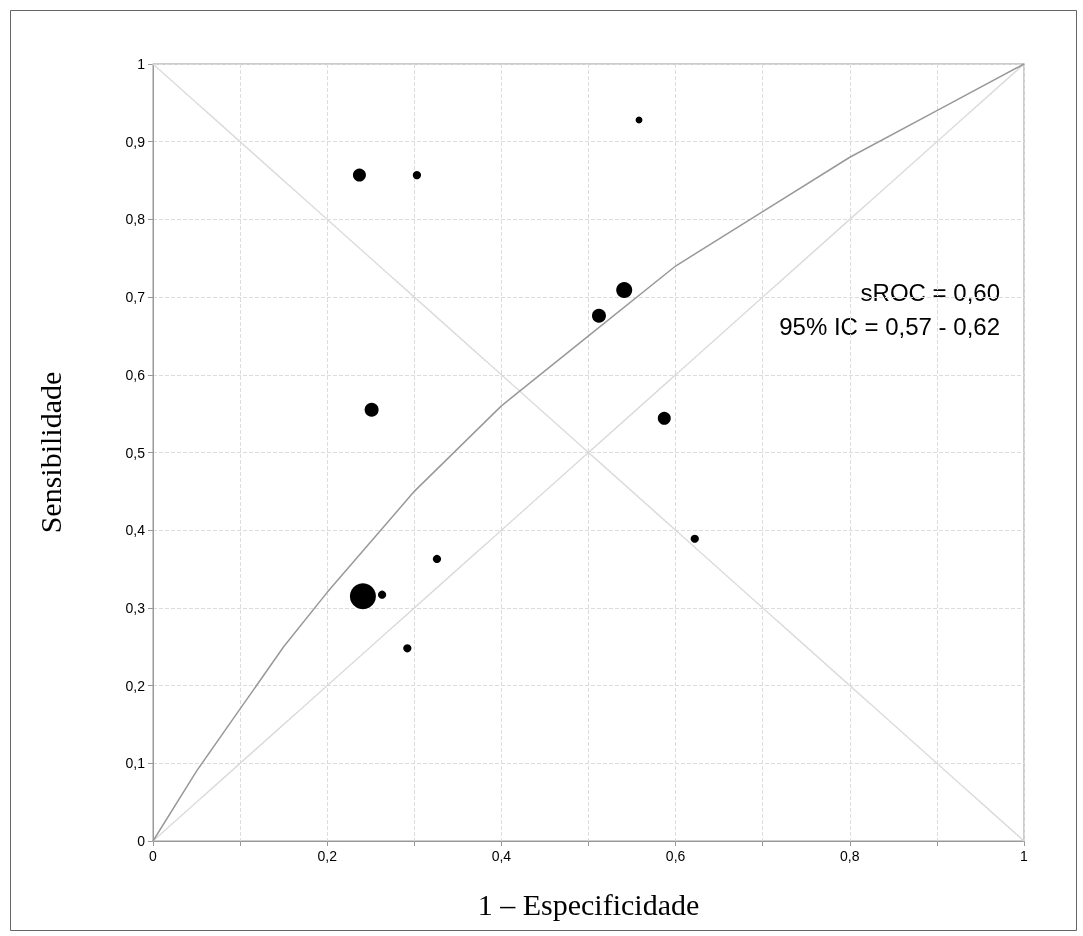  I want to click on annotation: 95% IC = 0,57 - 0,62, so click(889, 326).